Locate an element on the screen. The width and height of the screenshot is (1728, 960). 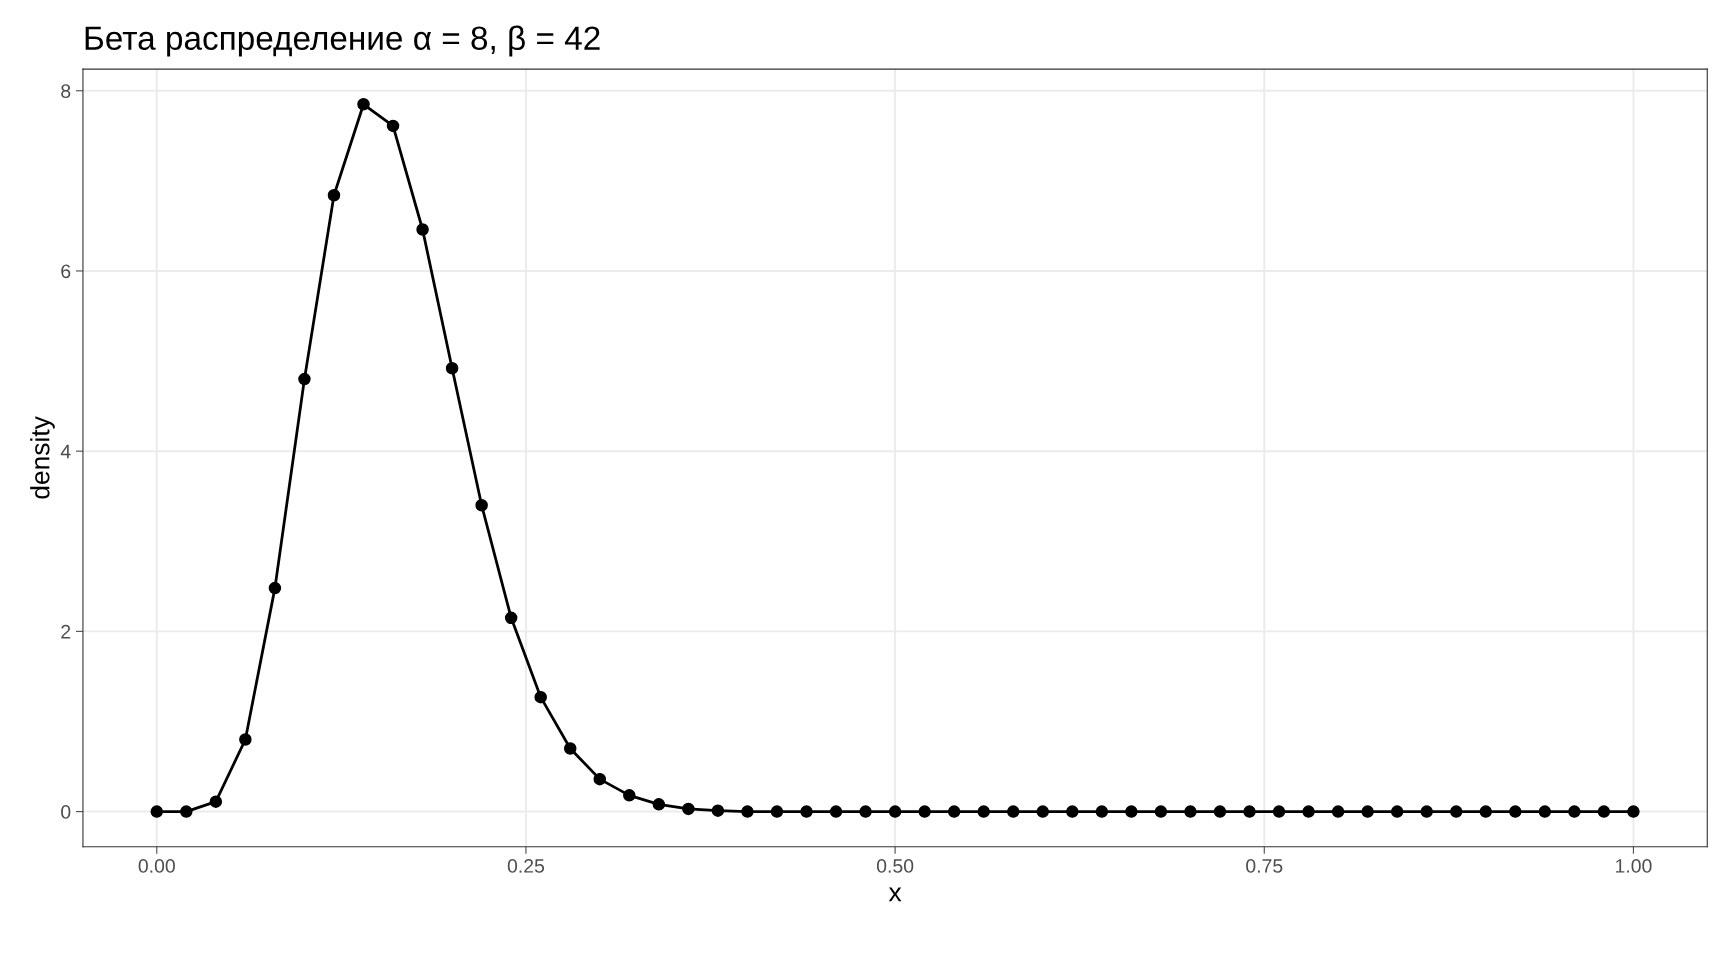
y-tick-label: 2 is located at coordinates (66, 631).